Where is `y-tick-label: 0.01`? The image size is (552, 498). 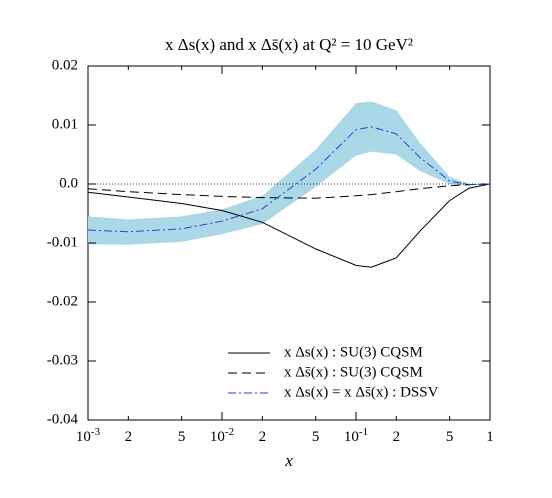
y-tick-label: 0.01 is located at coordinates (65, 124).